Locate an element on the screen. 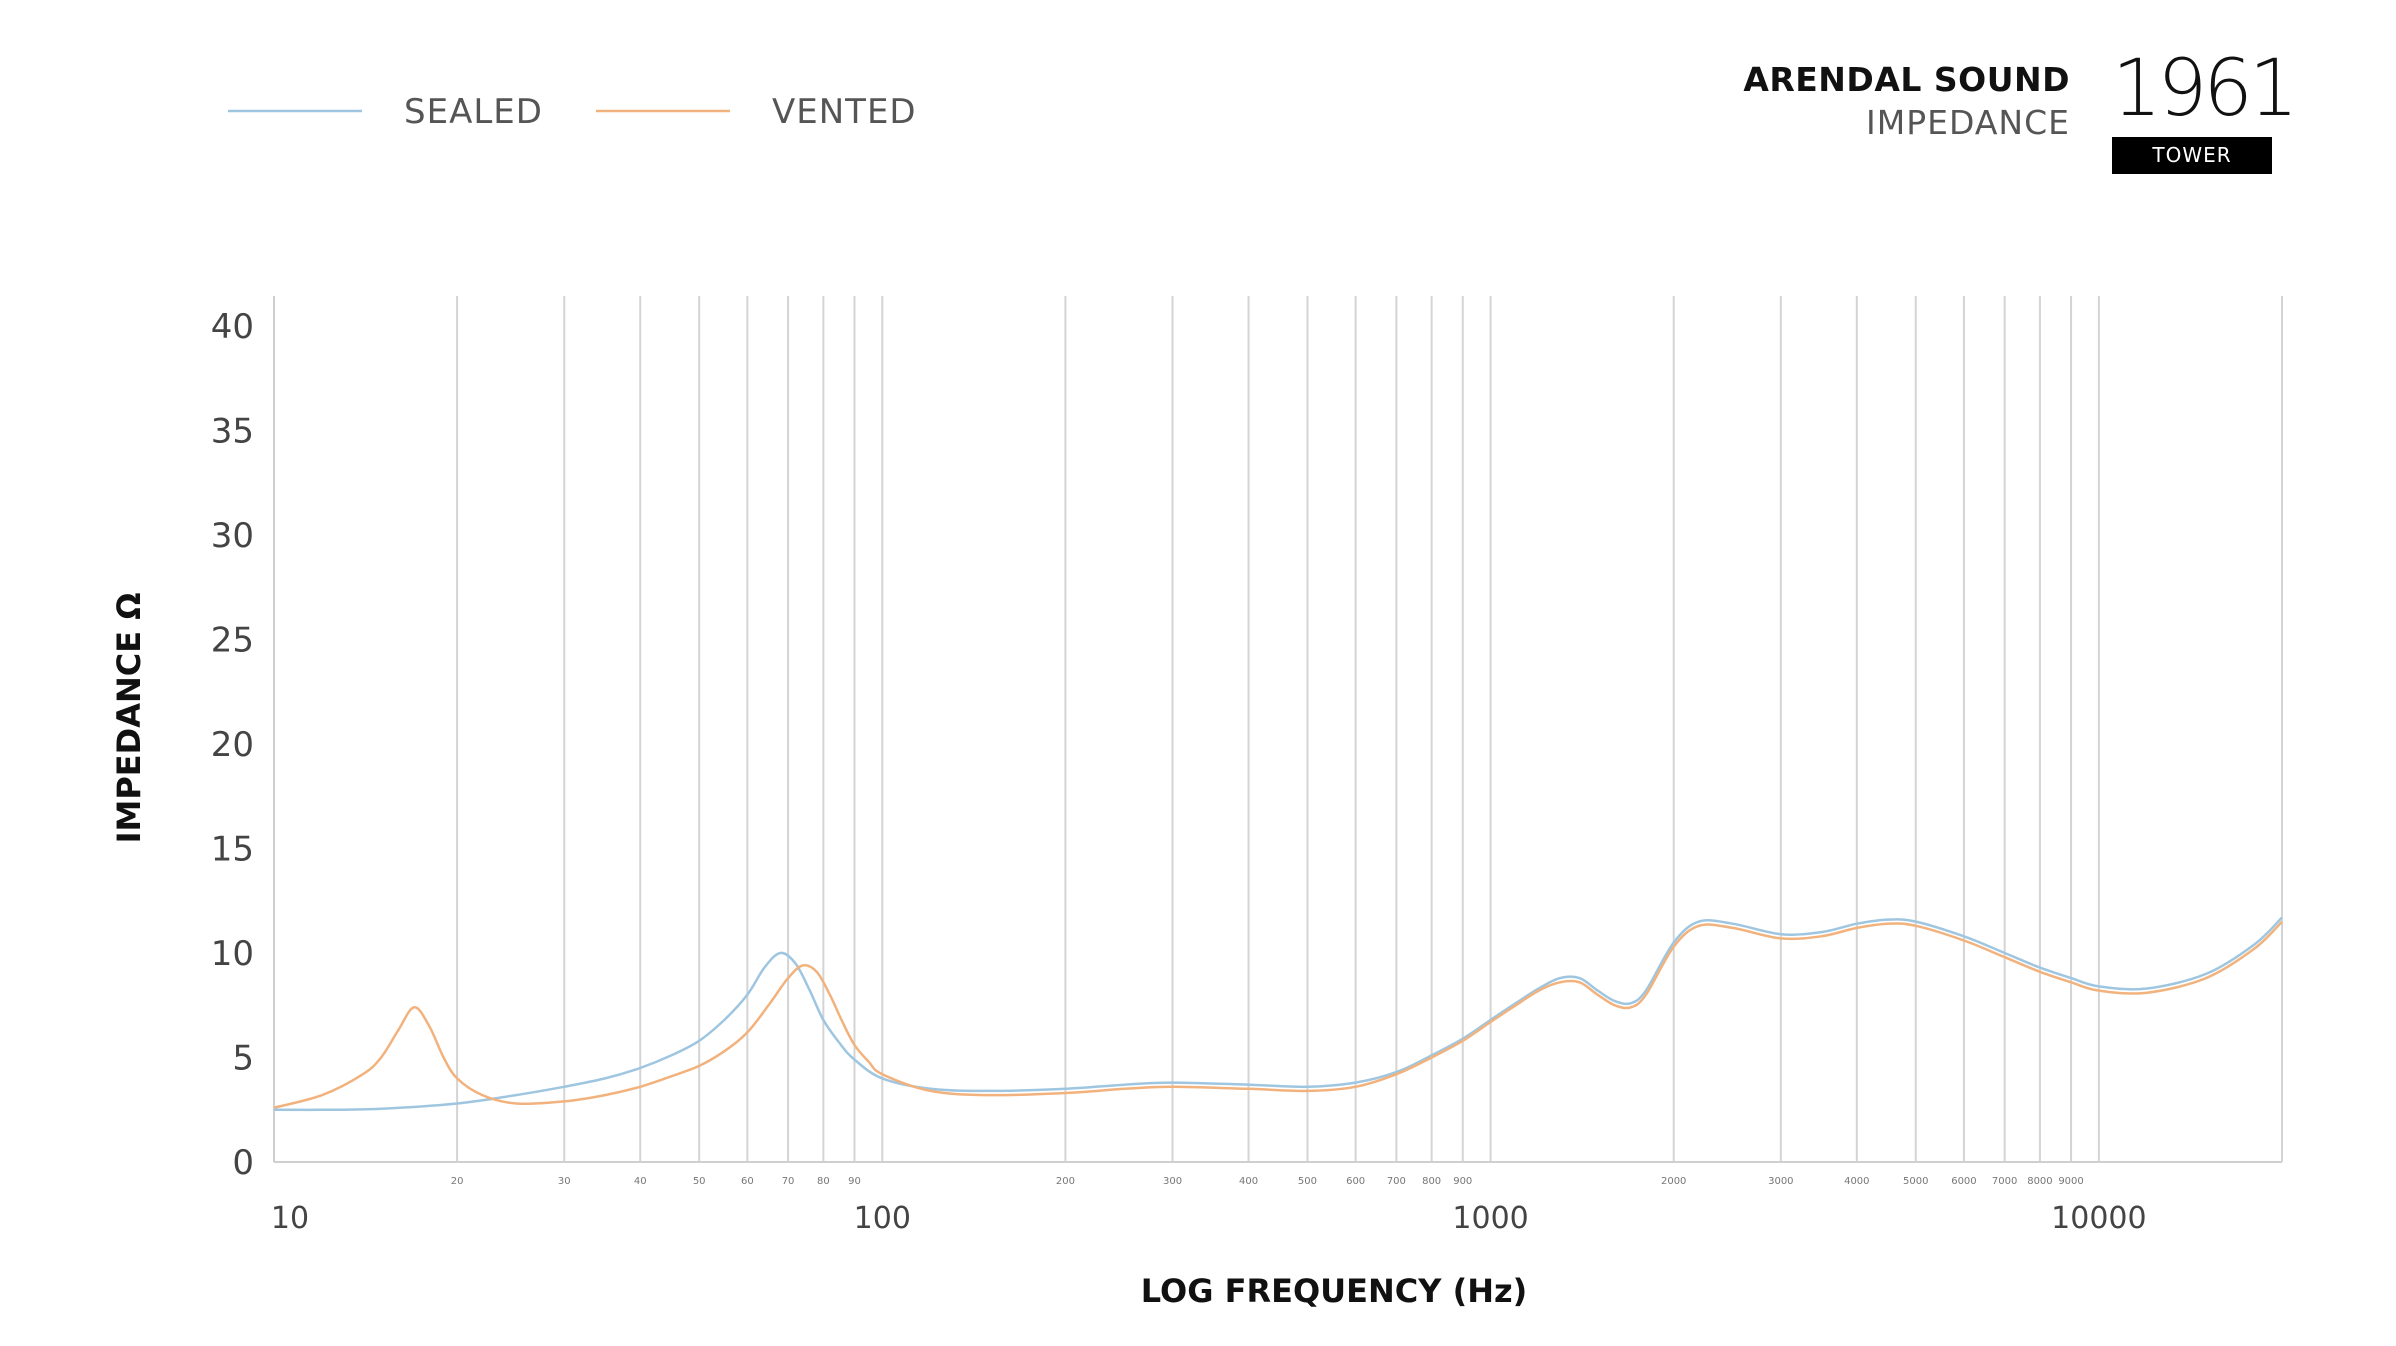  y-tick-label: 15 is located at coordinates (232, 850).